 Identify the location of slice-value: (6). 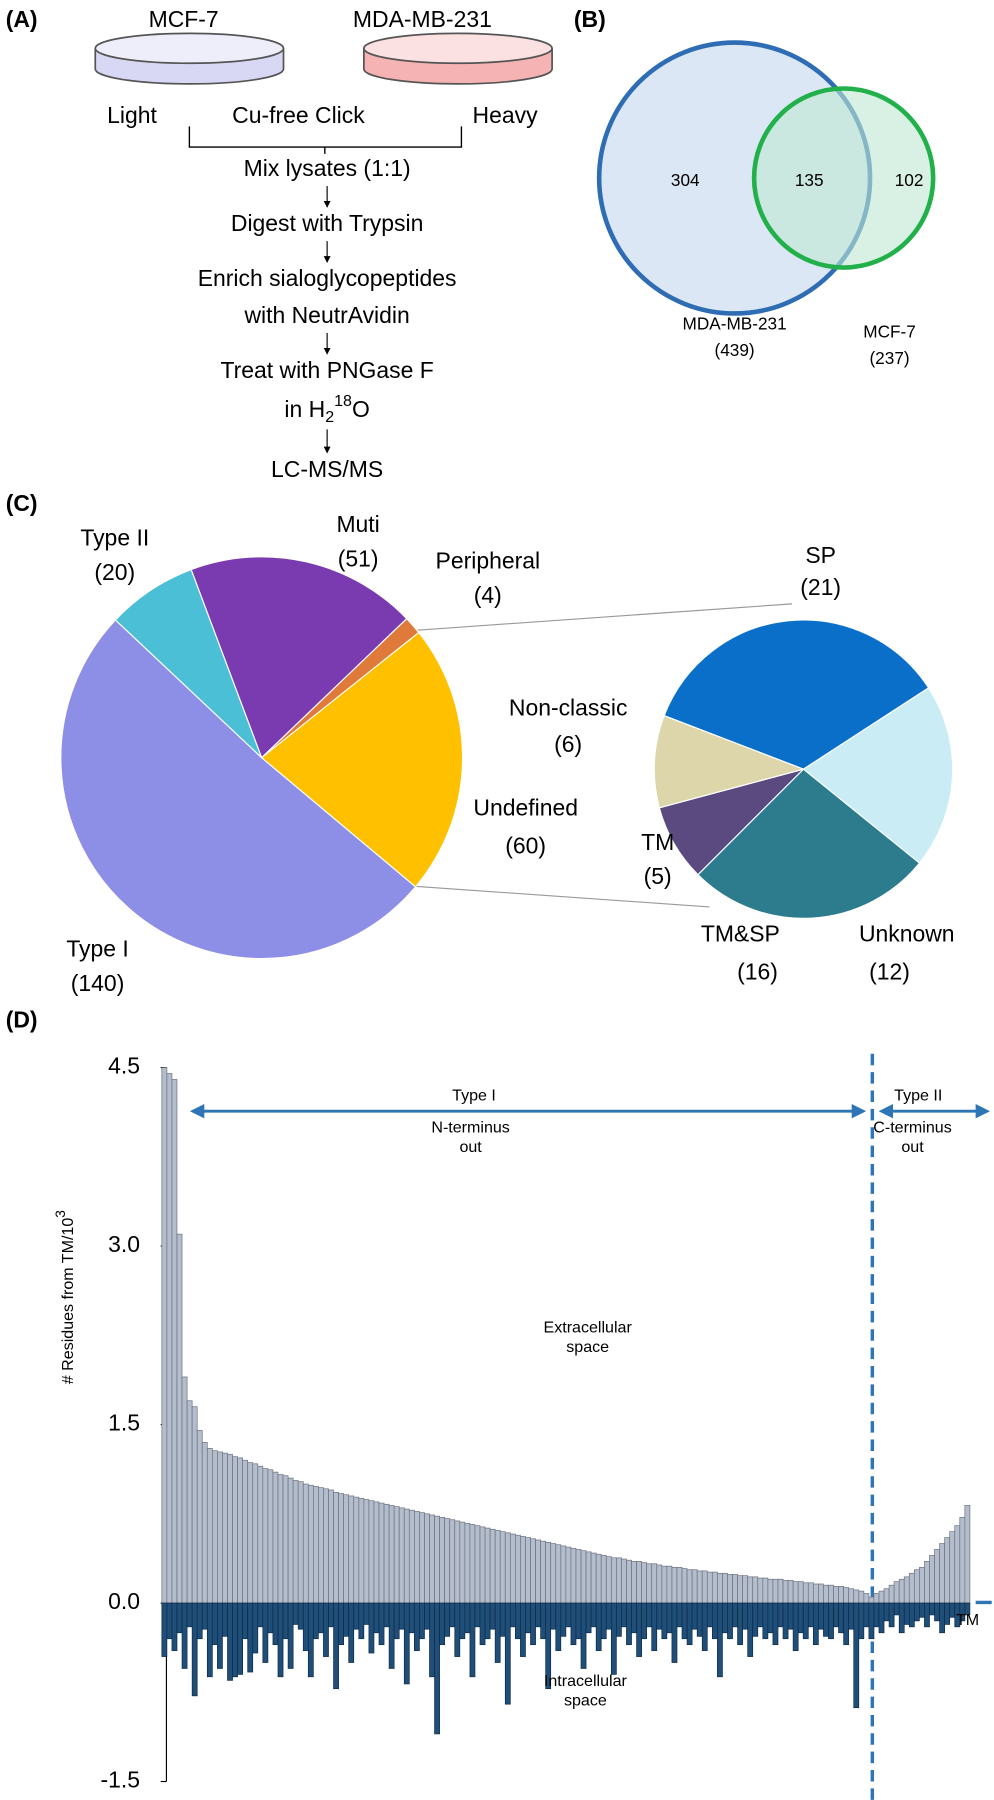
(568, 744).